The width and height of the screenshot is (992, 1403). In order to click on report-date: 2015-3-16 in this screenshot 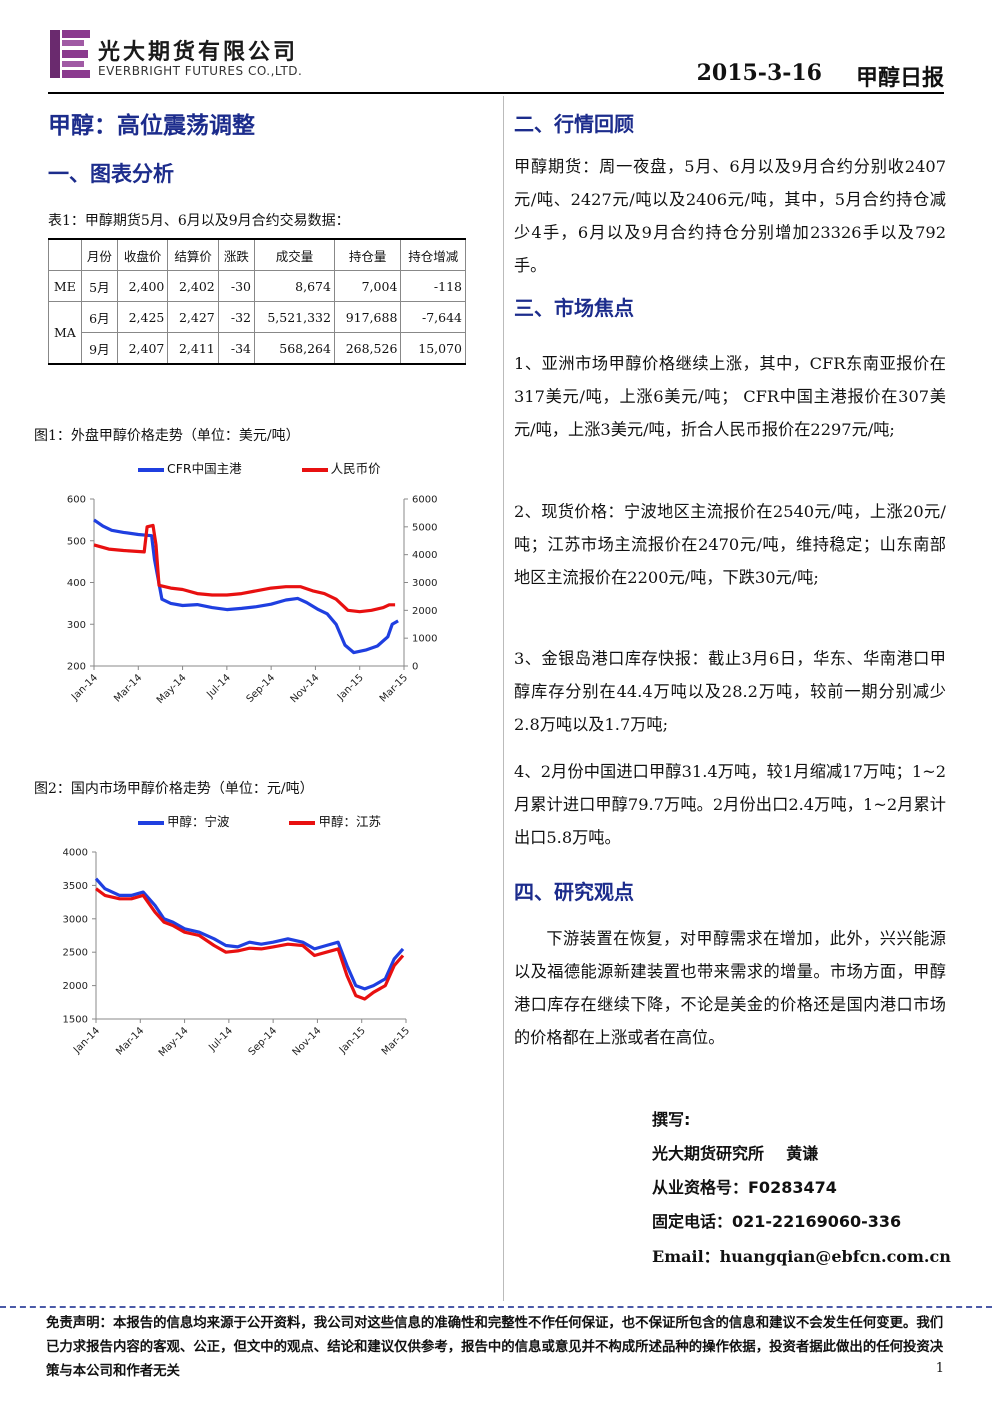, I will do `click(759, 73)`.